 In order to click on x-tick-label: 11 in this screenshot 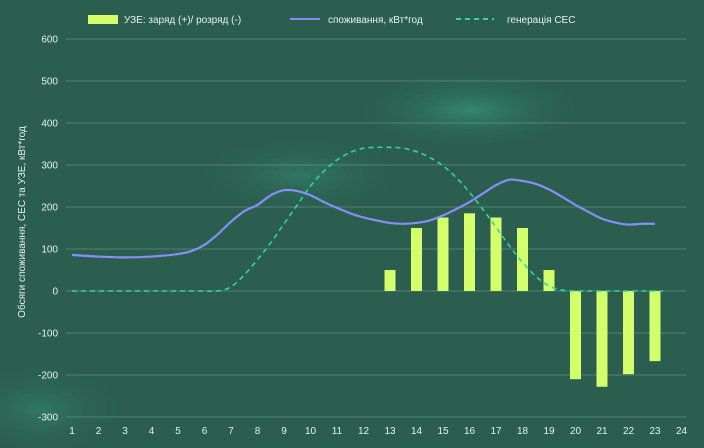, I will do `click(337, 431)`.